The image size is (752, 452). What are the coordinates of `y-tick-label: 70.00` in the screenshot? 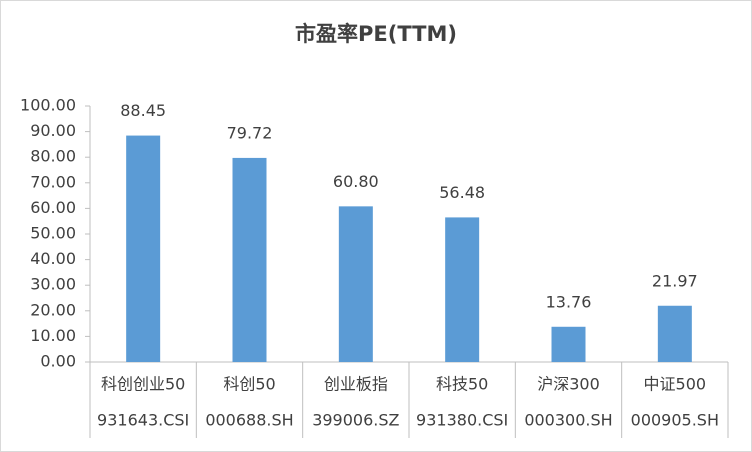 It's located at (53, 181).